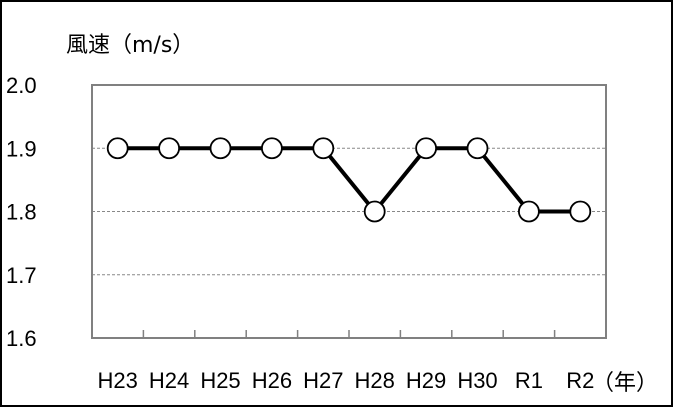  Describe the element at coordinates (625, 383) in the screenshot. I see `x-axis-unit-label: （年）` at that location.